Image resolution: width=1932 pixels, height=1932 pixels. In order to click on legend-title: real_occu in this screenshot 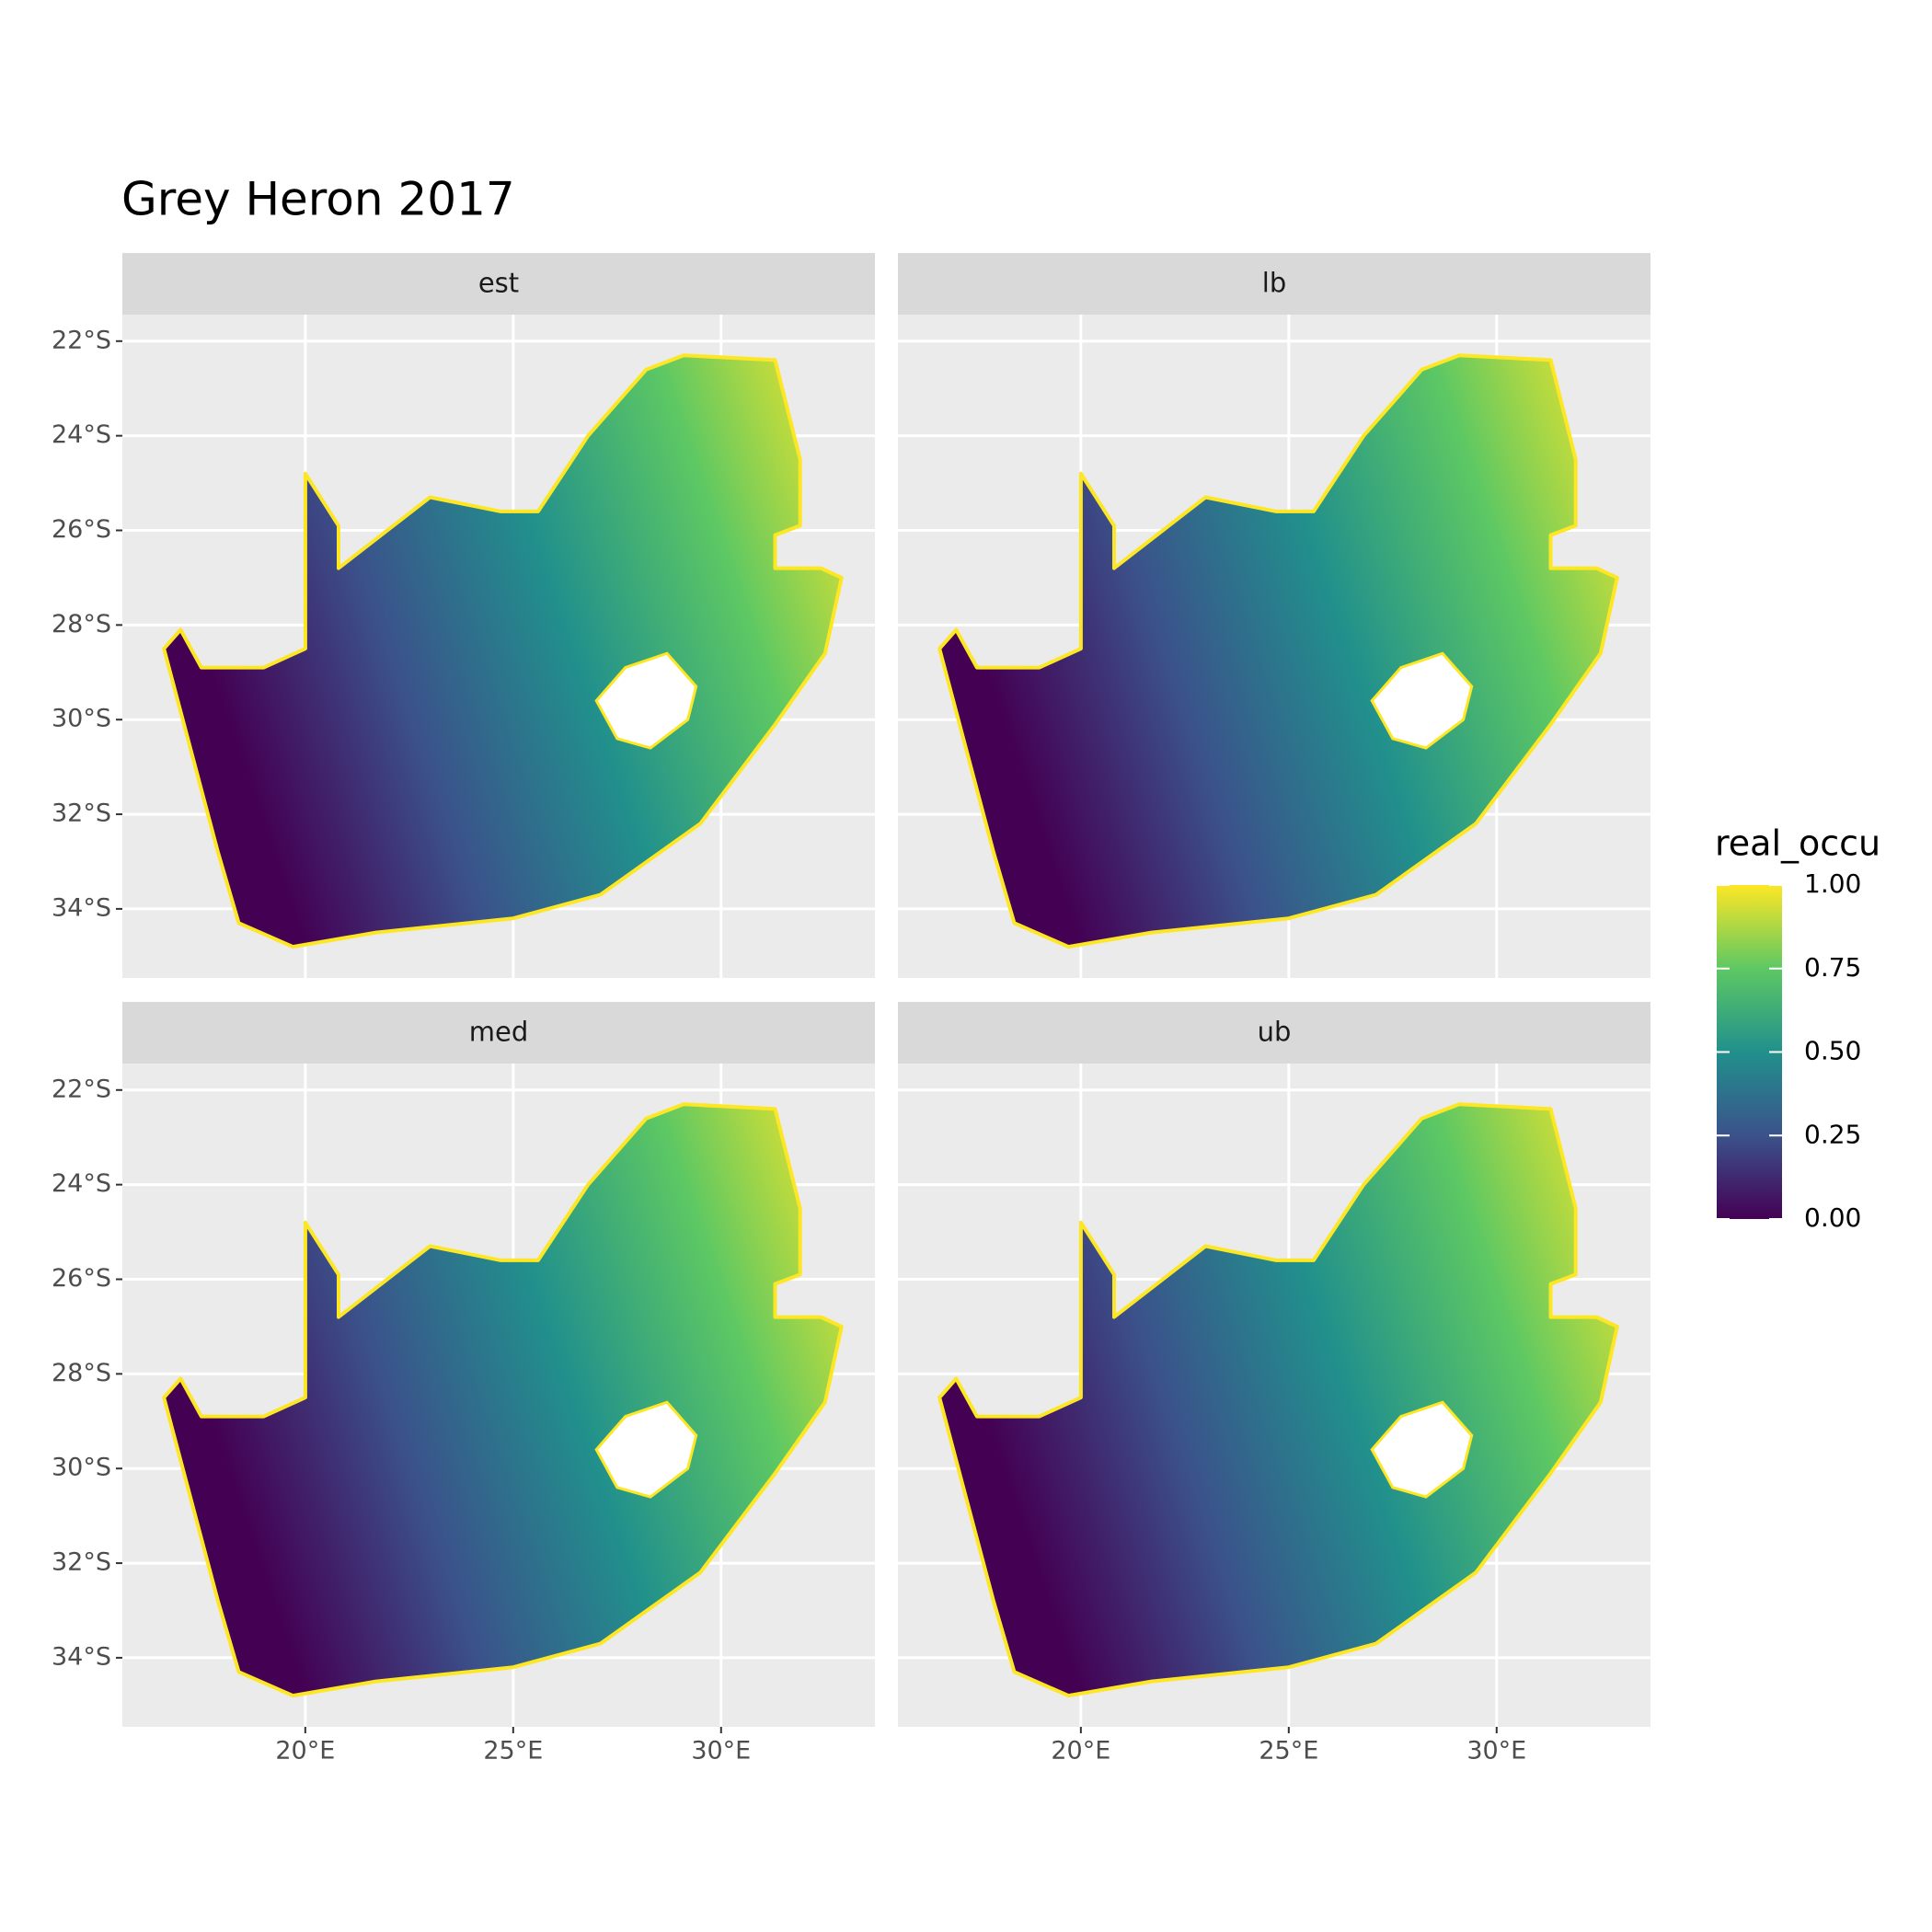, I will do `click(1797, 843)`.